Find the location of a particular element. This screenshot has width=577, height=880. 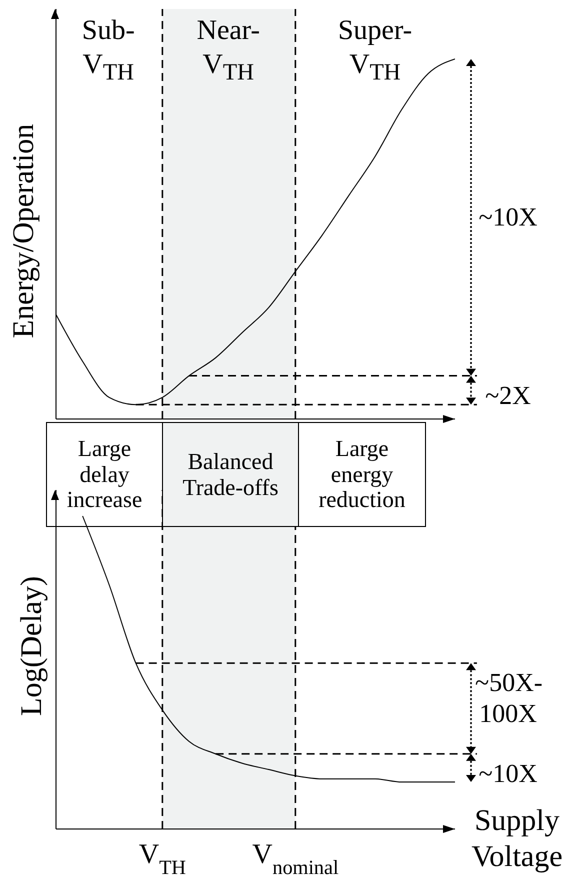

text: Large energy reduction is located at coordinates (362, 475).